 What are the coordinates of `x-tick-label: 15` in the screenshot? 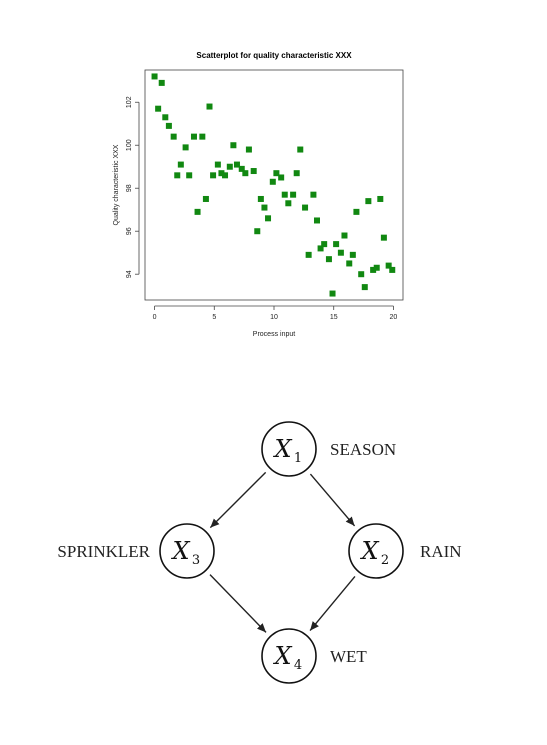 It's located at (334, 317).